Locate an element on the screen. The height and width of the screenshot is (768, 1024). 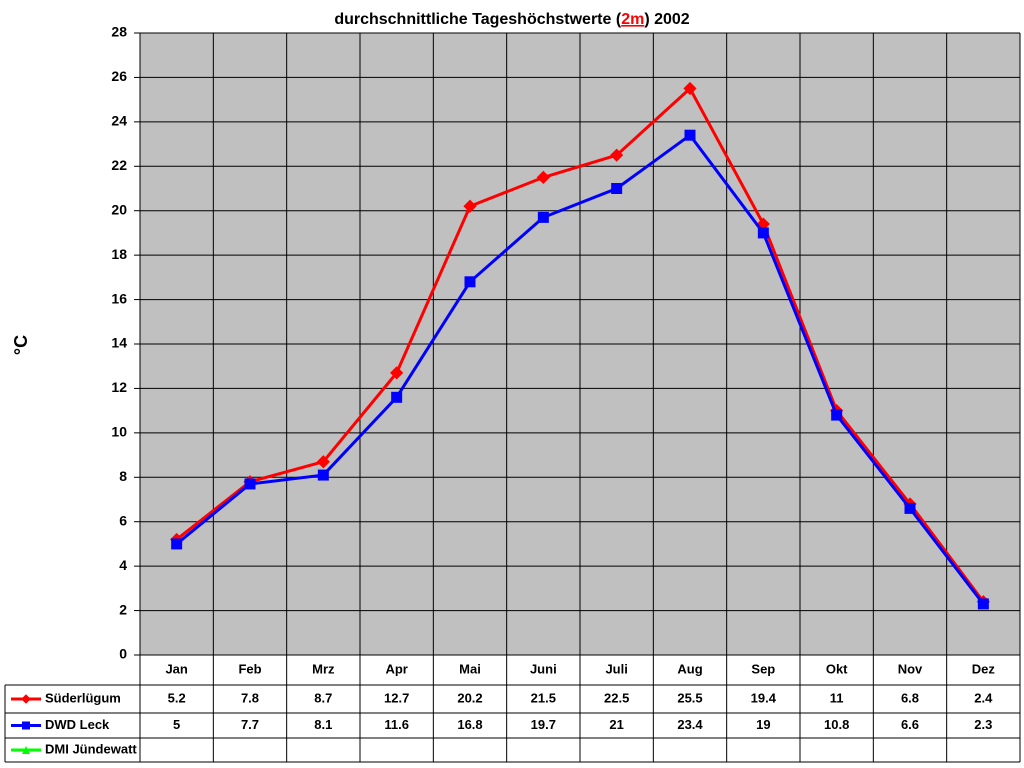
y-tick-label: 8 is located at coordinates (123, 476).